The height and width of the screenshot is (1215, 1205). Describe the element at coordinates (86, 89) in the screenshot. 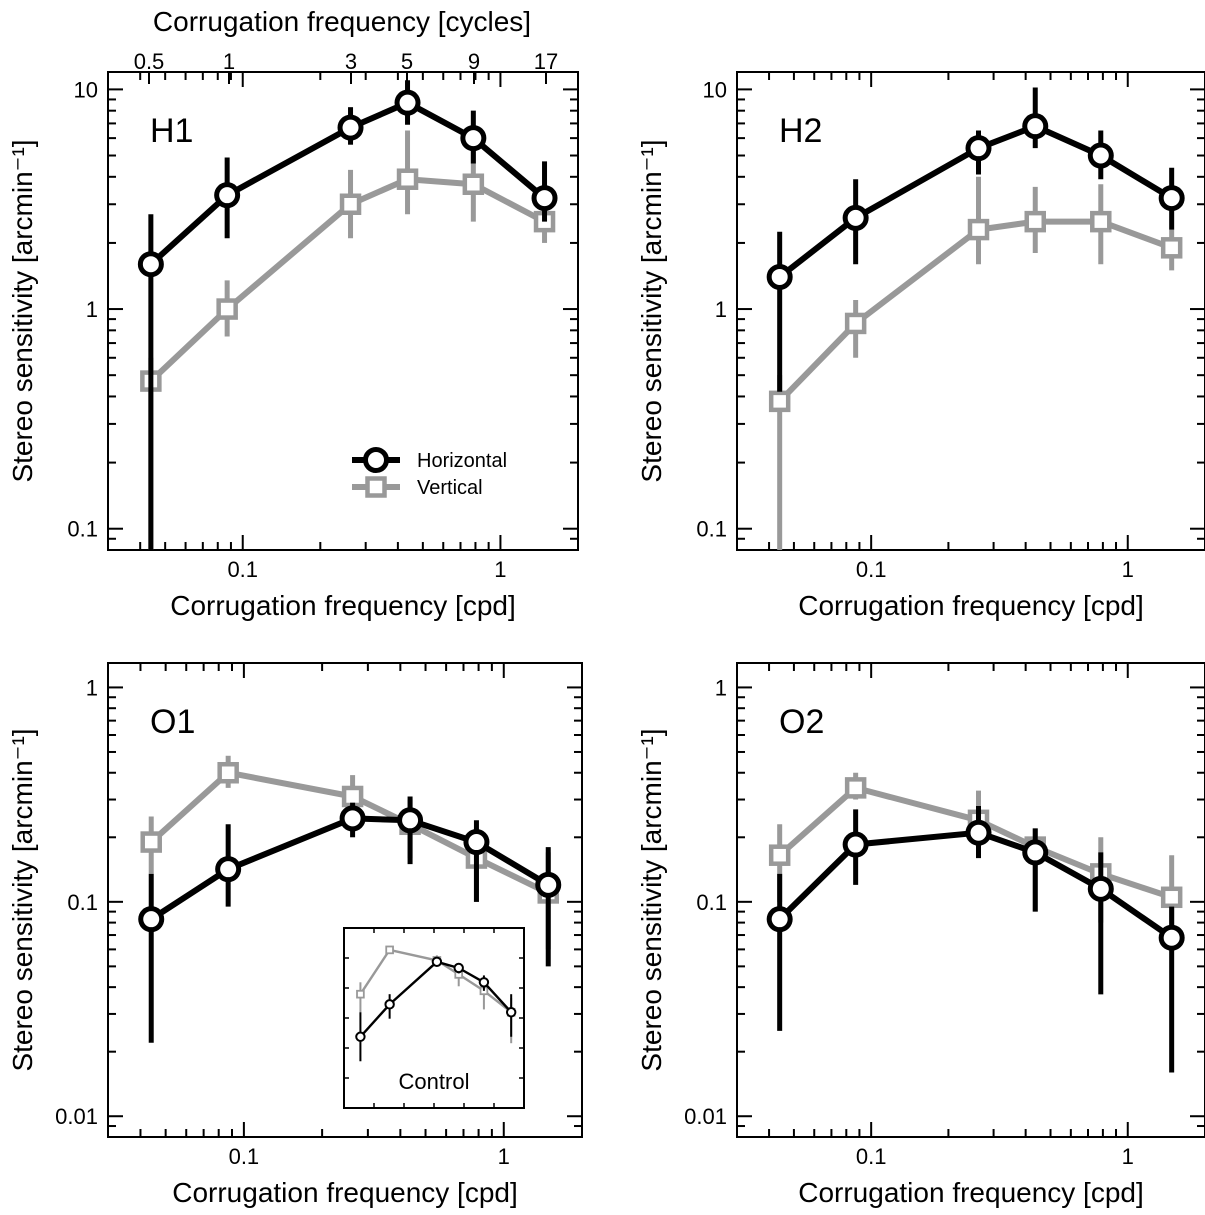

I see `y-tick-label: 10` at that location.